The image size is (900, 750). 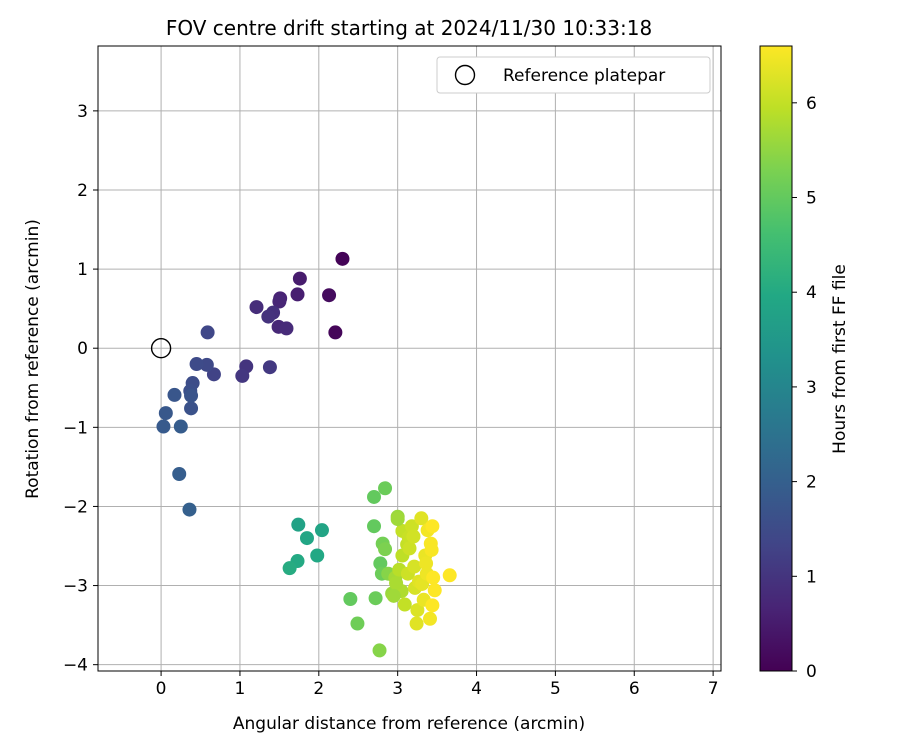 What do you see at coordinates (75, 587) in the screenshot?
I see `y-tick-label: −3` at bounding box center [75, 587].